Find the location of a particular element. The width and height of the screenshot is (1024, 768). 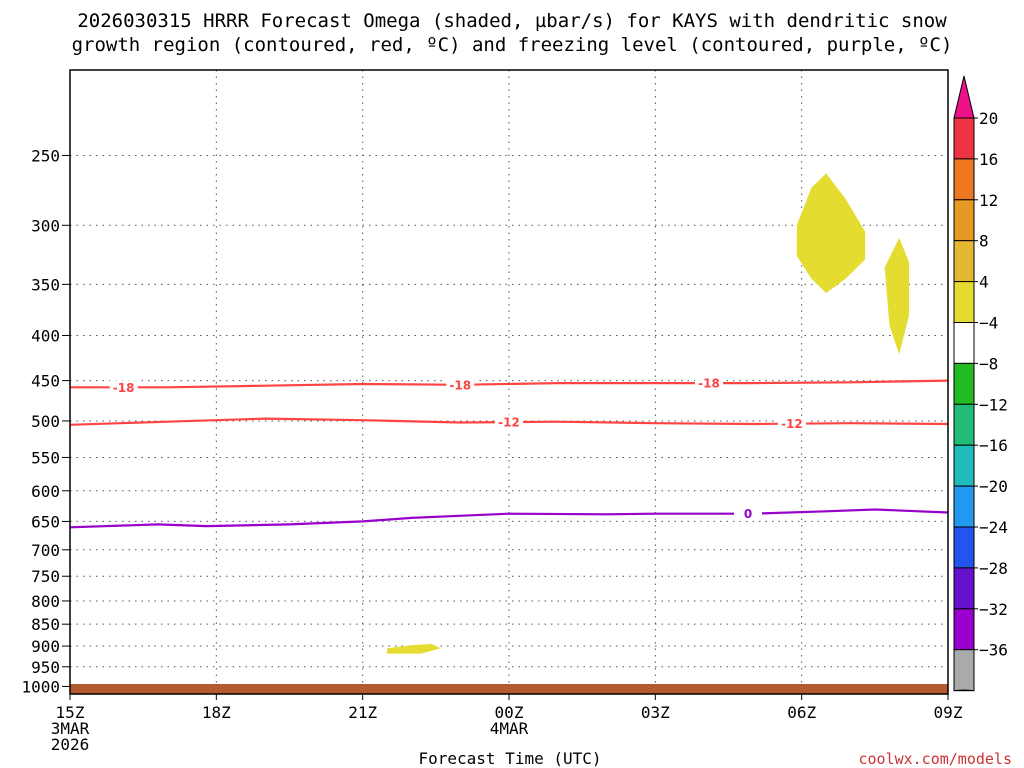

terrain-band is located at coordinates (509, 689).